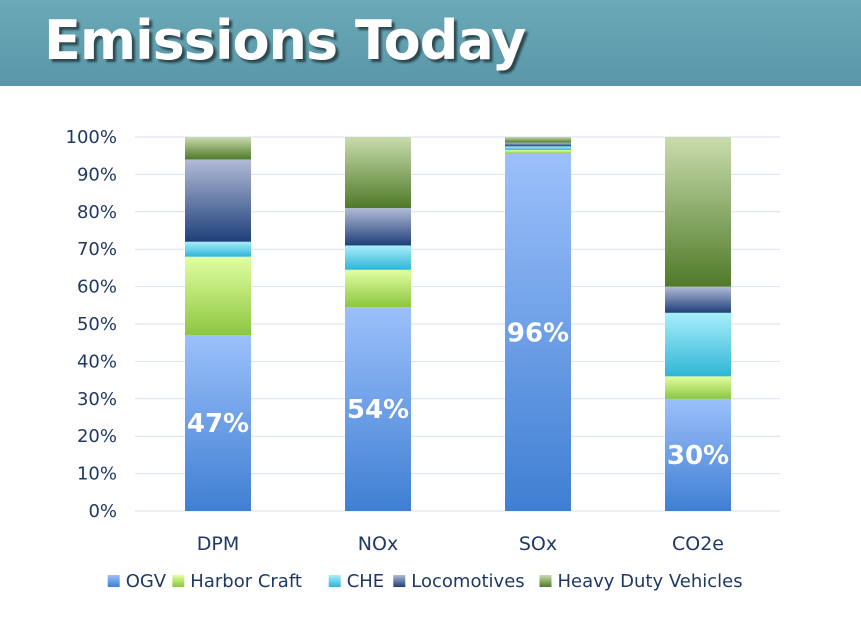 The width and height of the screenshot is (861, 644). What do you see at coordinates (97, 399) in the screenshot?
I see `y-tick-label: 30%` at bounding box center [97, 399].